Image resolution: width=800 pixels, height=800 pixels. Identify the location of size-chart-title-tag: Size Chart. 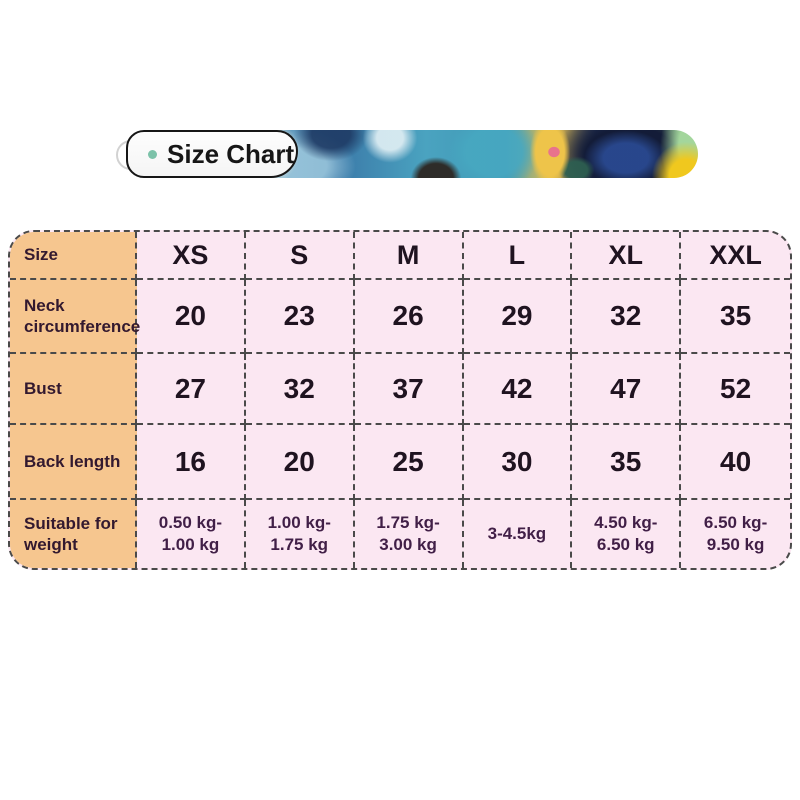
(212, 154).